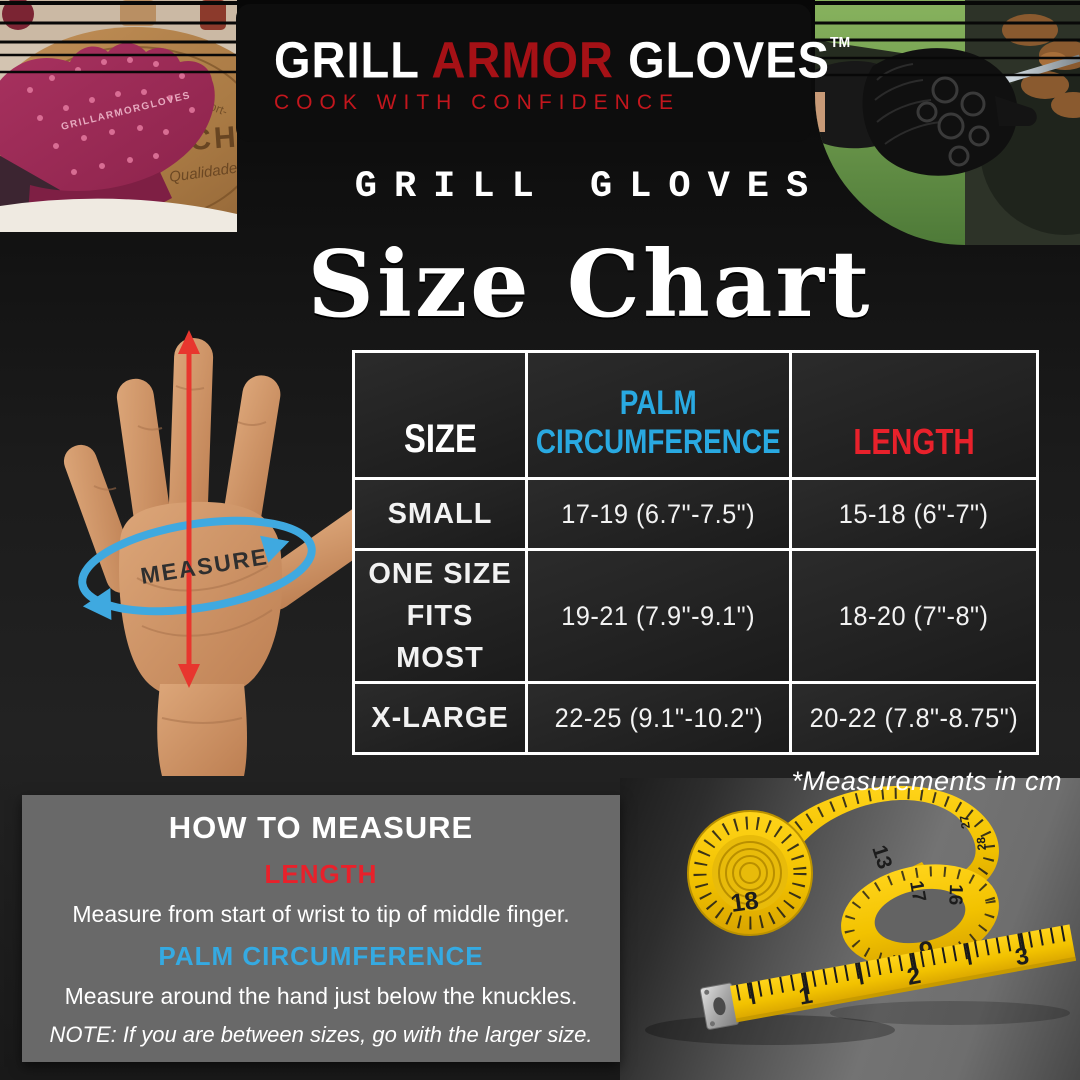 The width and height of the screenshot is (1080, 1080). I want to click on hand-illustration, so click(207, 557).